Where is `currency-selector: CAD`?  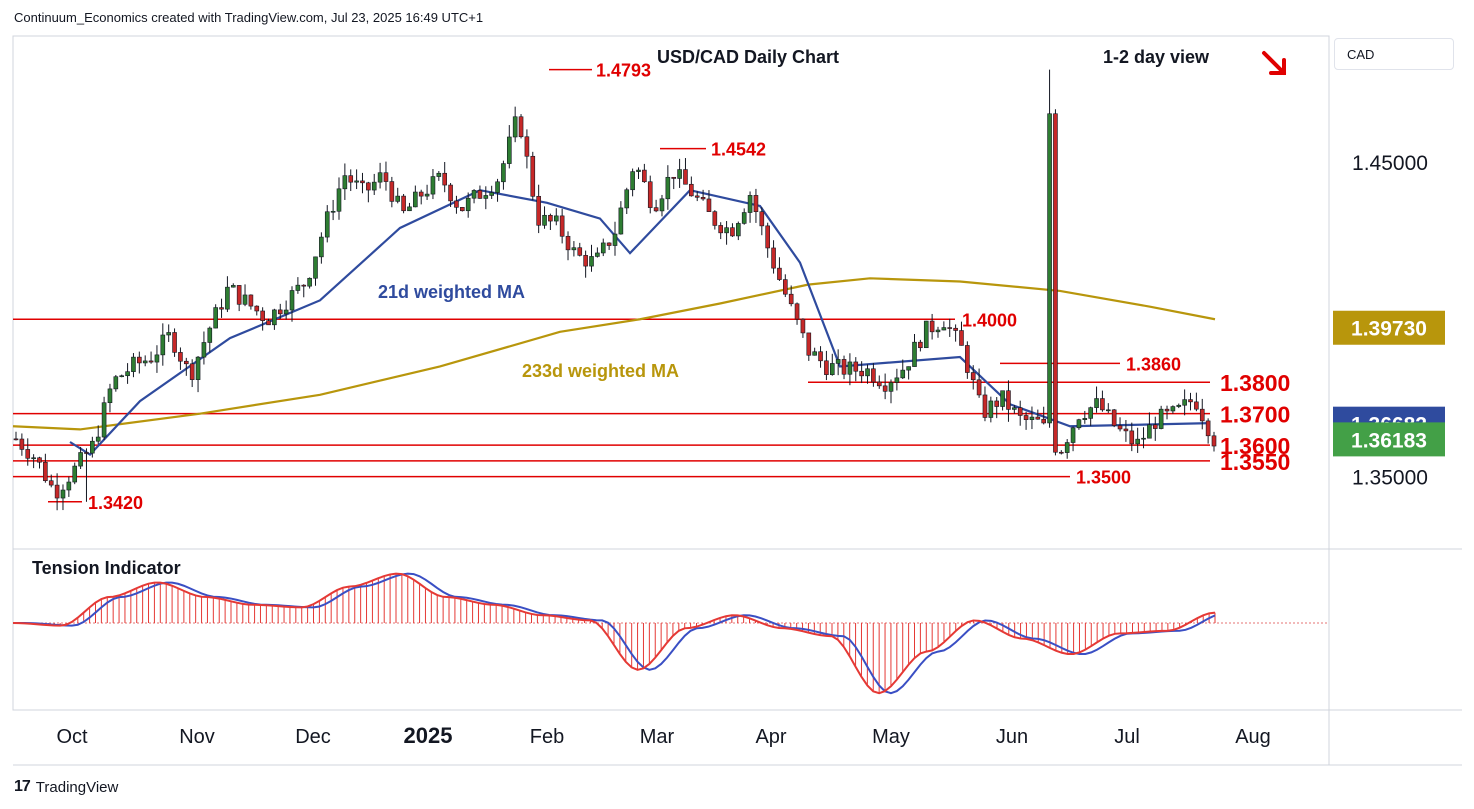 currency-selector: CAD is located at coordinates (1394, 54).